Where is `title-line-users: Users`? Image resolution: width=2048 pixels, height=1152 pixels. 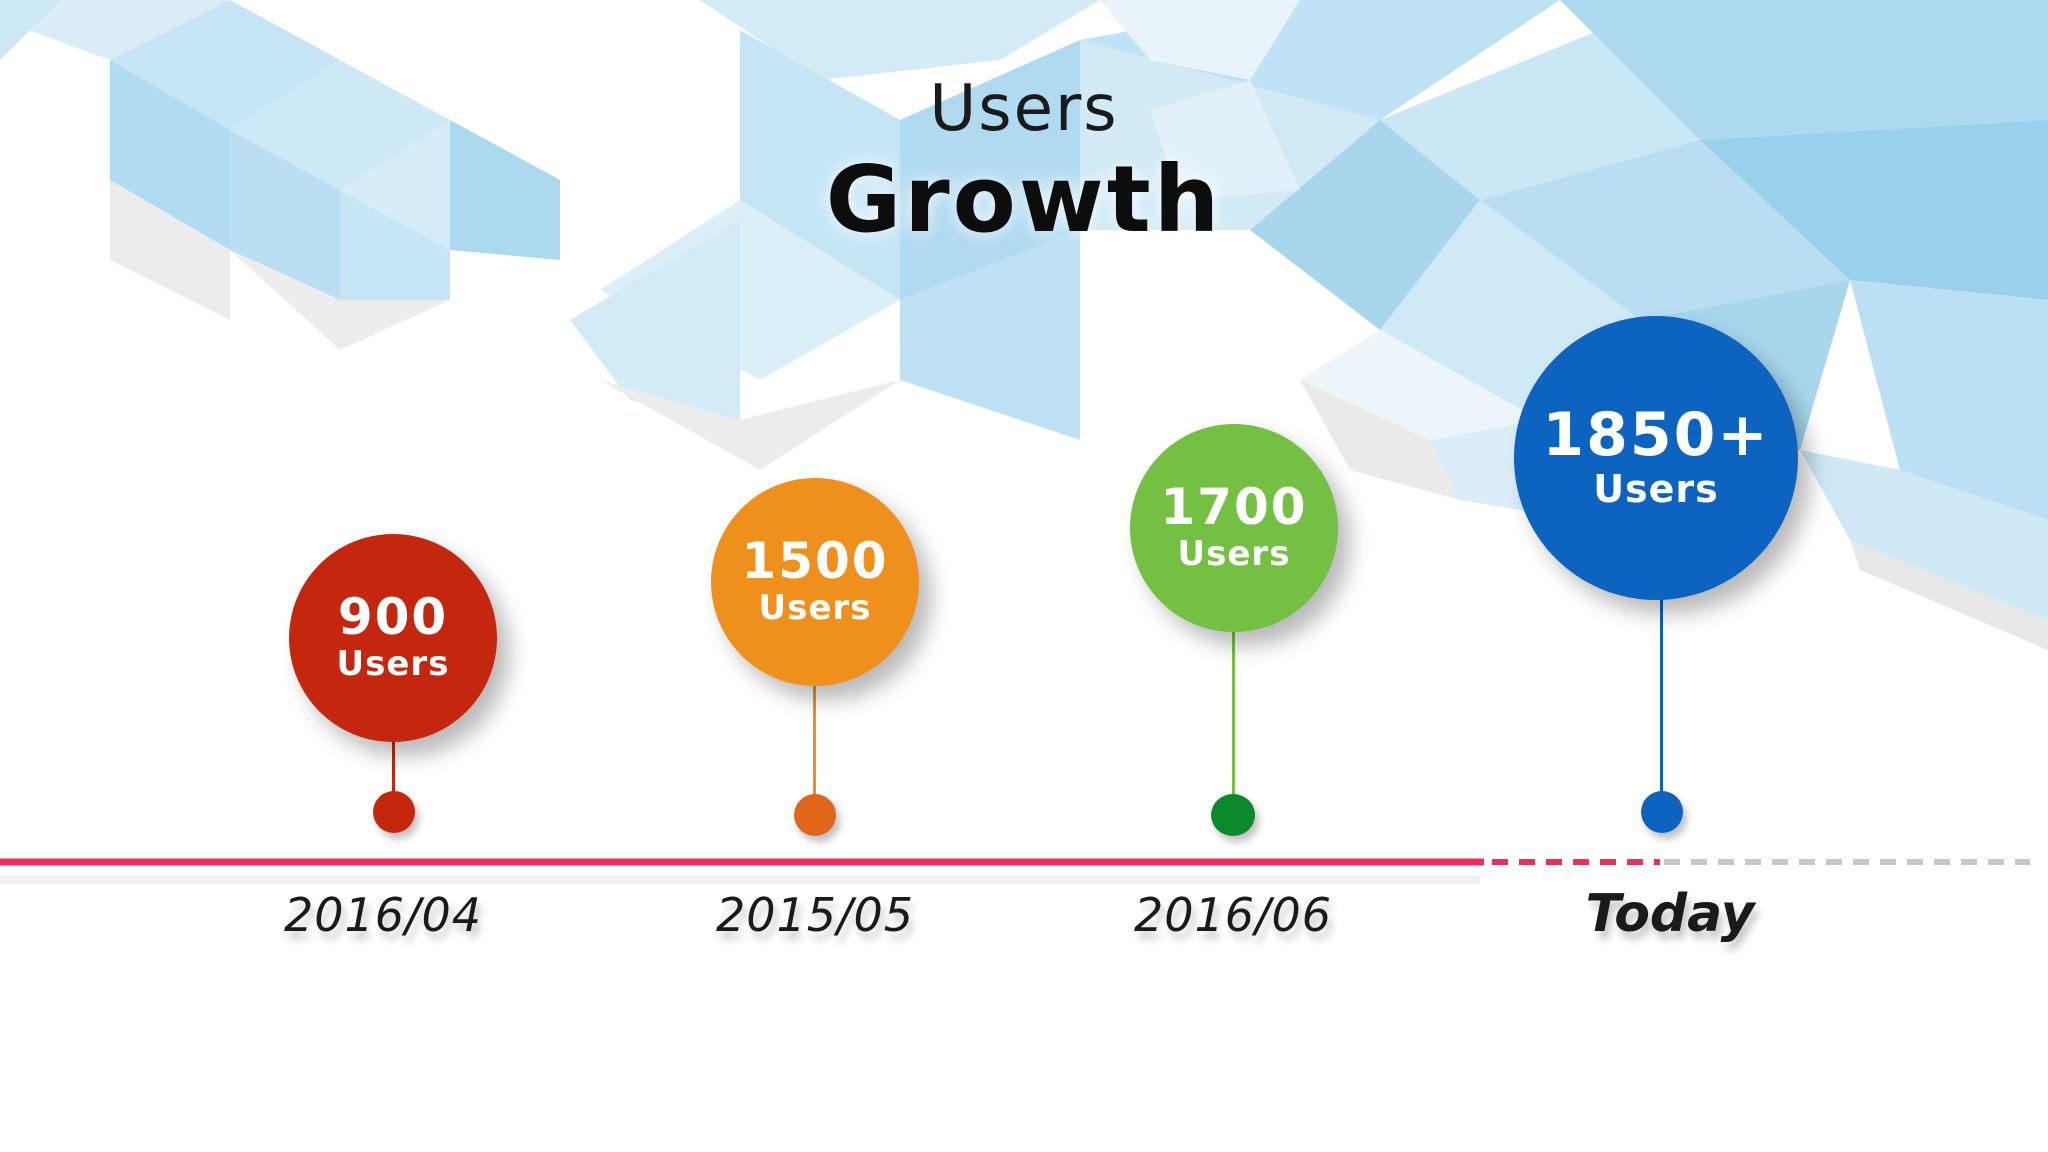 title-line-users: Users is located at coordinates (1024, 109).